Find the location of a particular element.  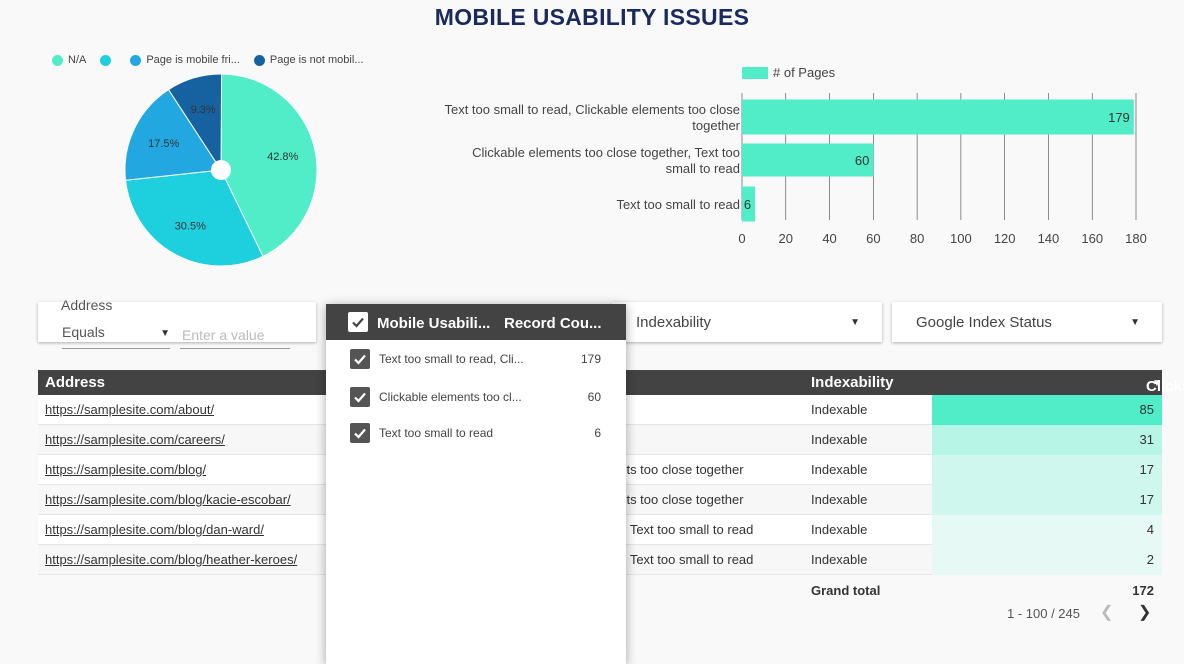

bar-legend: # of Pages is located at coordinates (788, 72).